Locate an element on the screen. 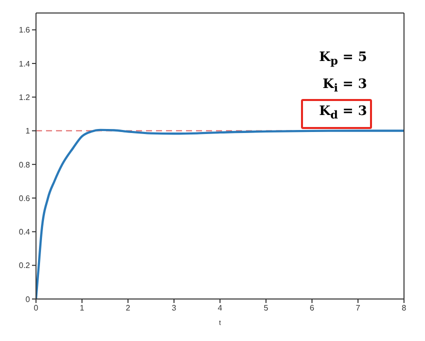  x-tick-label: 5 is located at coordinates (266, 308).